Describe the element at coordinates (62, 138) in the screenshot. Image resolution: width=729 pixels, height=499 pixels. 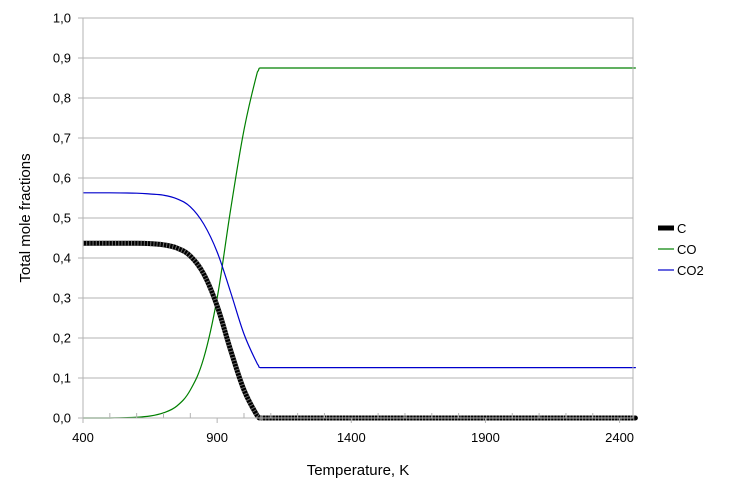
I see `y-tick-label: 0,7` at that location.